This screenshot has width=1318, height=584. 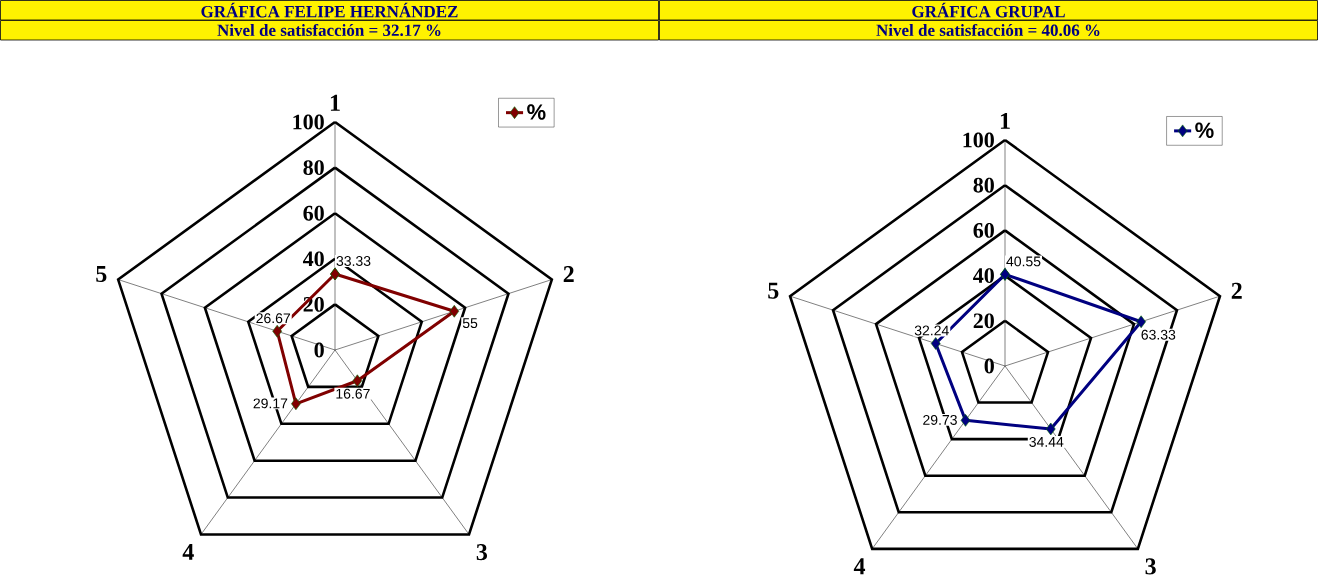 What do you see at coordinates (329, 10) in the screenshot?
I see `chart-title: GRÁFICA FELIPE HERNÁNDEZ` at bounding box center [329, 10].